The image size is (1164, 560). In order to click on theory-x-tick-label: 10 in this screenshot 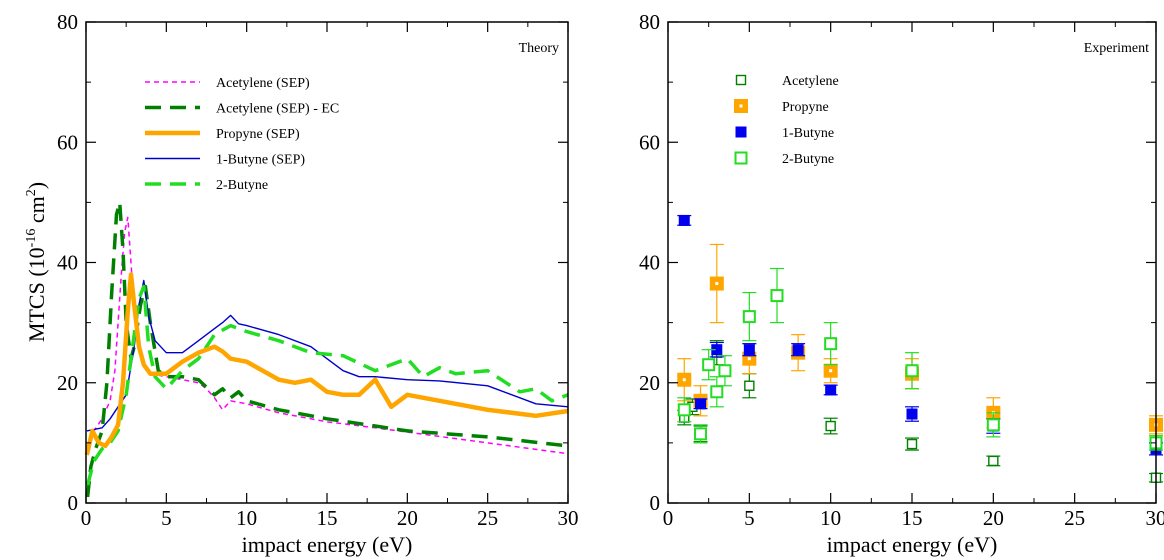, I will do `click(246, 518)`.